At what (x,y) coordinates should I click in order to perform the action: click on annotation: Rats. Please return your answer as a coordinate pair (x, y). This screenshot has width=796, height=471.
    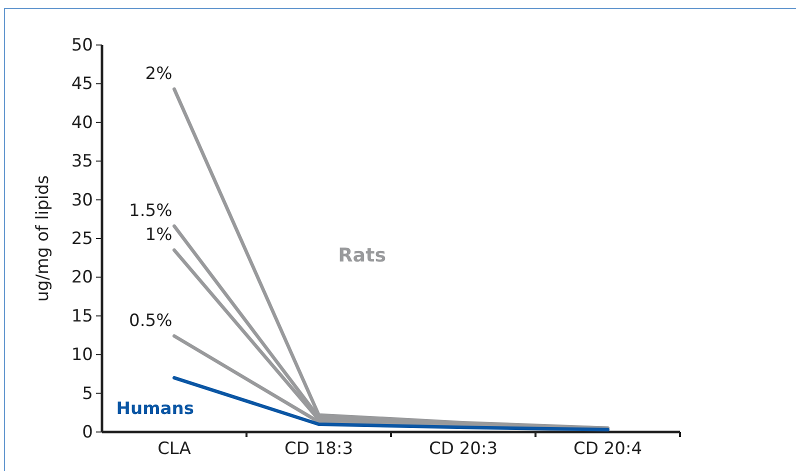
    Looking at the image, I should click on (362, 255).